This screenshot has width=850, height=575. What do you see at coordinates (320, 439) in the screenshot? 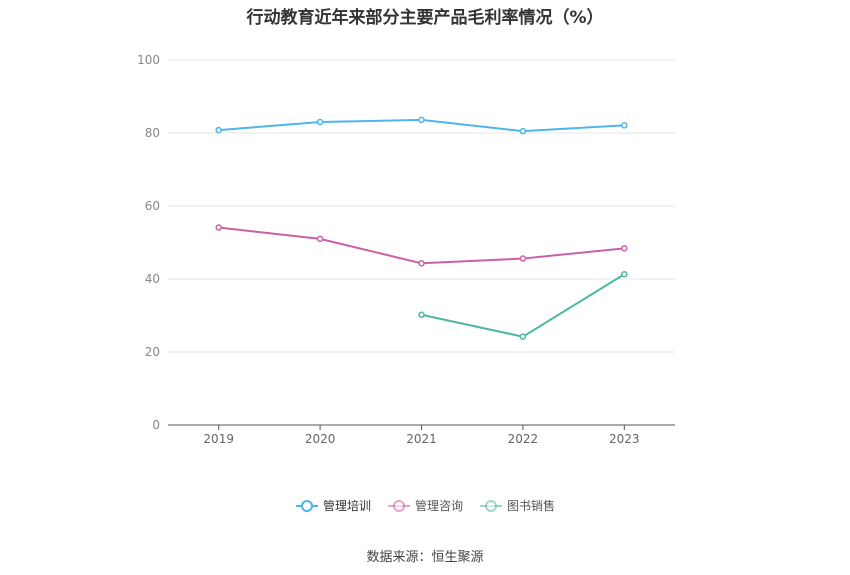
I see `x-tick-label: 2020` at bounding box center [320, 439].